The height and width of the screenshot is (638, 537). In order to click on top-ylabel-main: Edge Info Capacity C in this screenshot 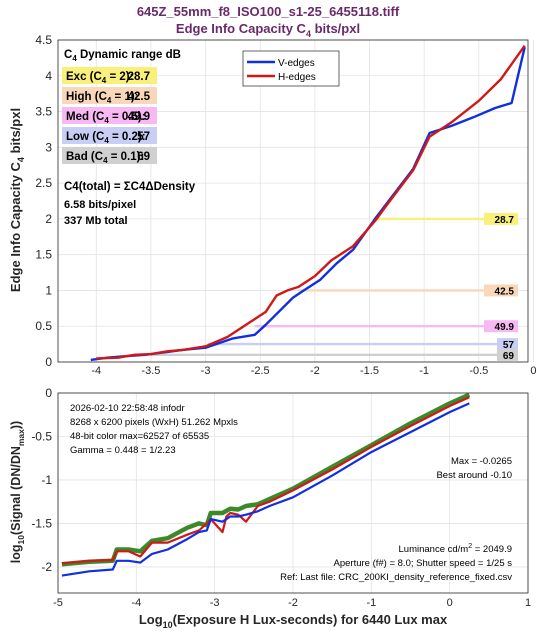, I will do `click(15, 226)`.